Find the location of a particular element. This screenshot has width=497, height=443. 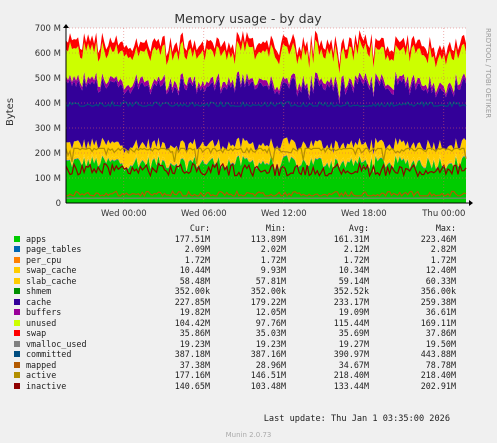

legend-label: apps is located at coordinates (36, 238).